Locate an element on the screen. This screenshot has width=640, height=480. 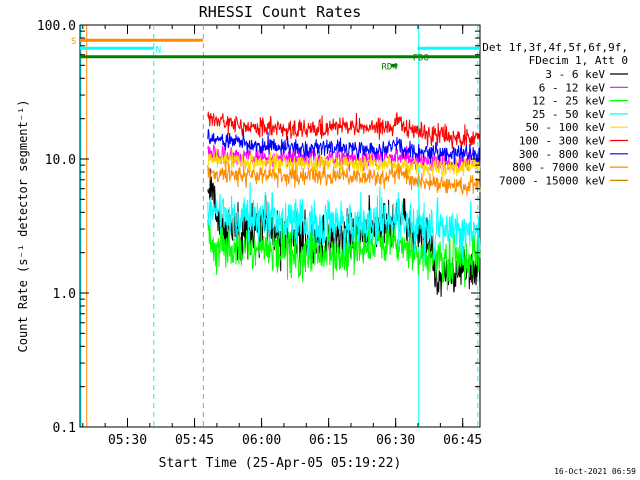
legend-header: Det 1f,3f,4f,5f,6f,9f, is located at coordinates (555, 47).